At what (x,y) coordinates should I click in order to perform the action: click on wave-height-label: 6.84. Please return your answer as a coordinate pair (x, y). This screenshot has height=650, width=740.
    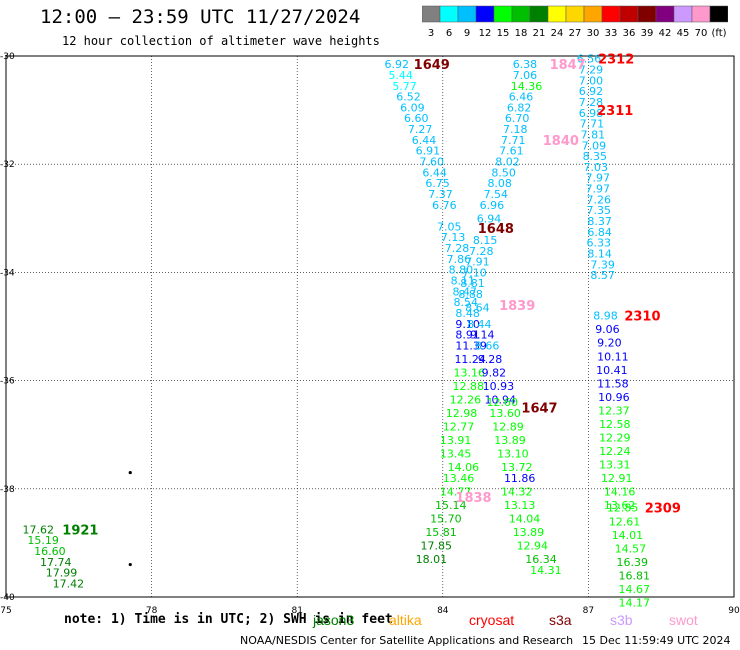
    Looking at the image, I should click on (599, 232).